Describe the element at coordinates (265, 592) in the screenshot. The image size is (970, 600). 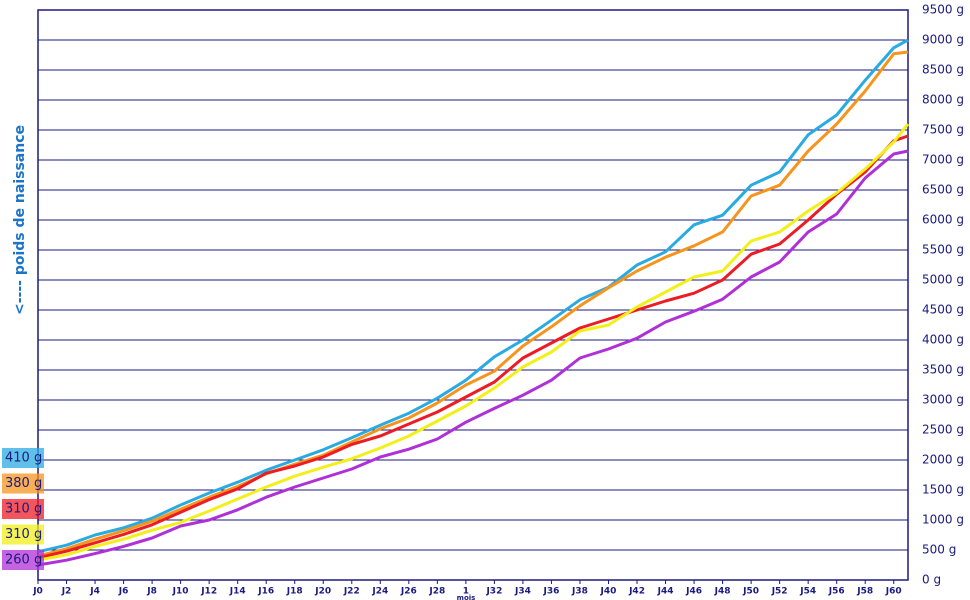
I see `x-tick-label: J16` at that location.